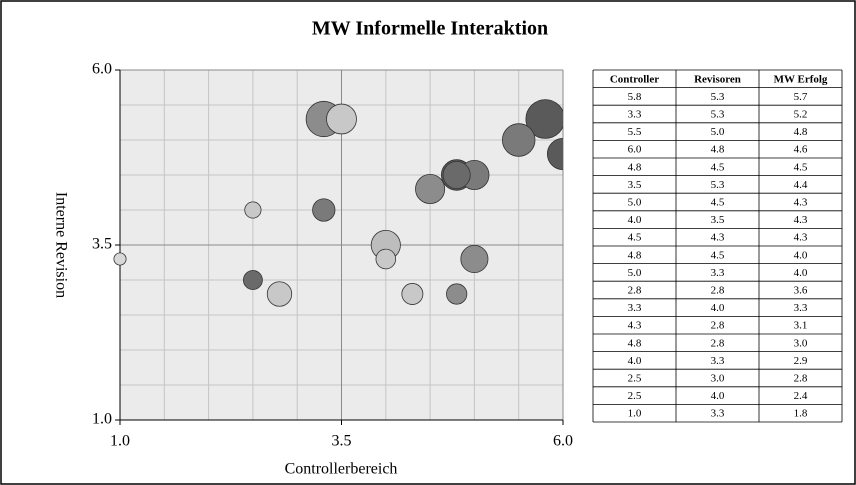 This screenshot has height=485, width=856. What do you see at coordinates (635, 132) in the screenshot?
I see `table-cell: 5.5` at bounding box center [635, 132].